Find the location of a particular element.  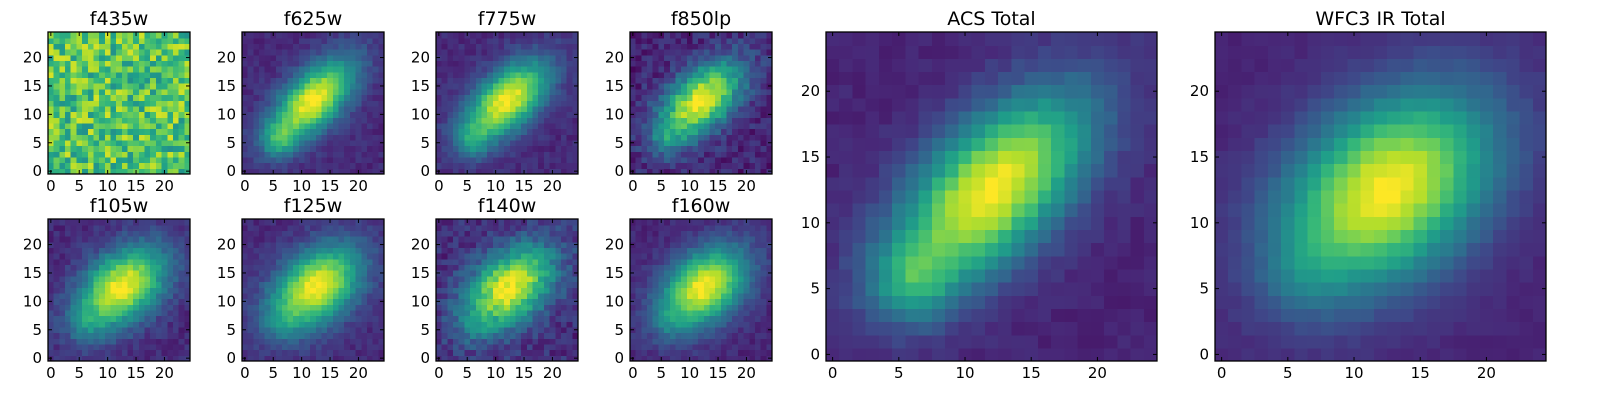

y-tick-label: 20 is located at coordinates (614, 58).